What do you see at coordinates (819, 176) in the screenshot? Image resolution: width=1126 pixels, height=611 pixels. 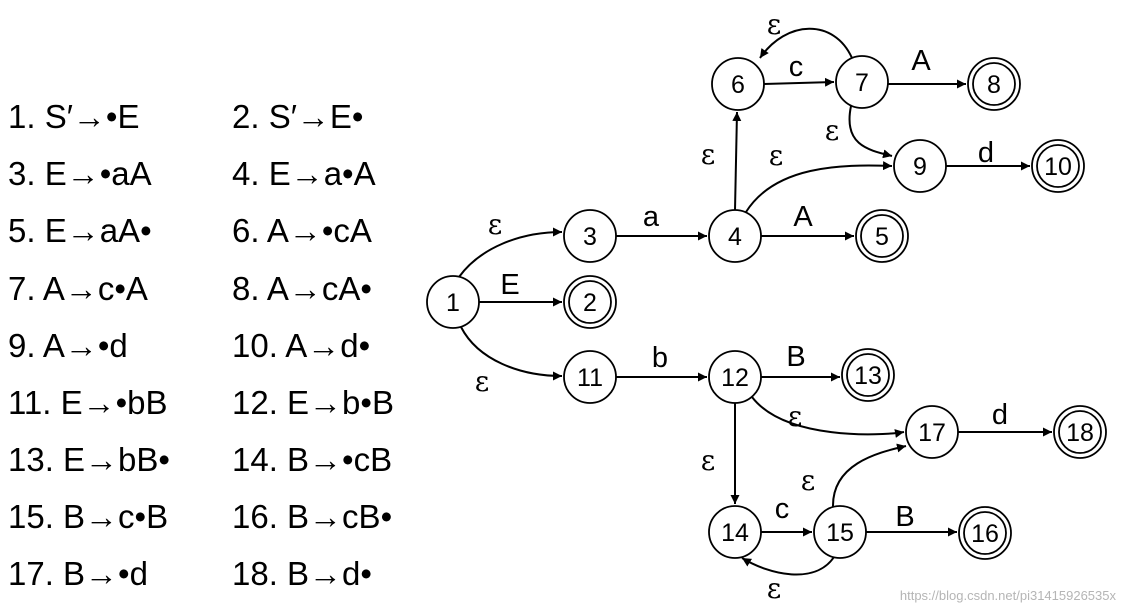 I see `transition-4-to-9: ε` at bounding box center [819, 176].